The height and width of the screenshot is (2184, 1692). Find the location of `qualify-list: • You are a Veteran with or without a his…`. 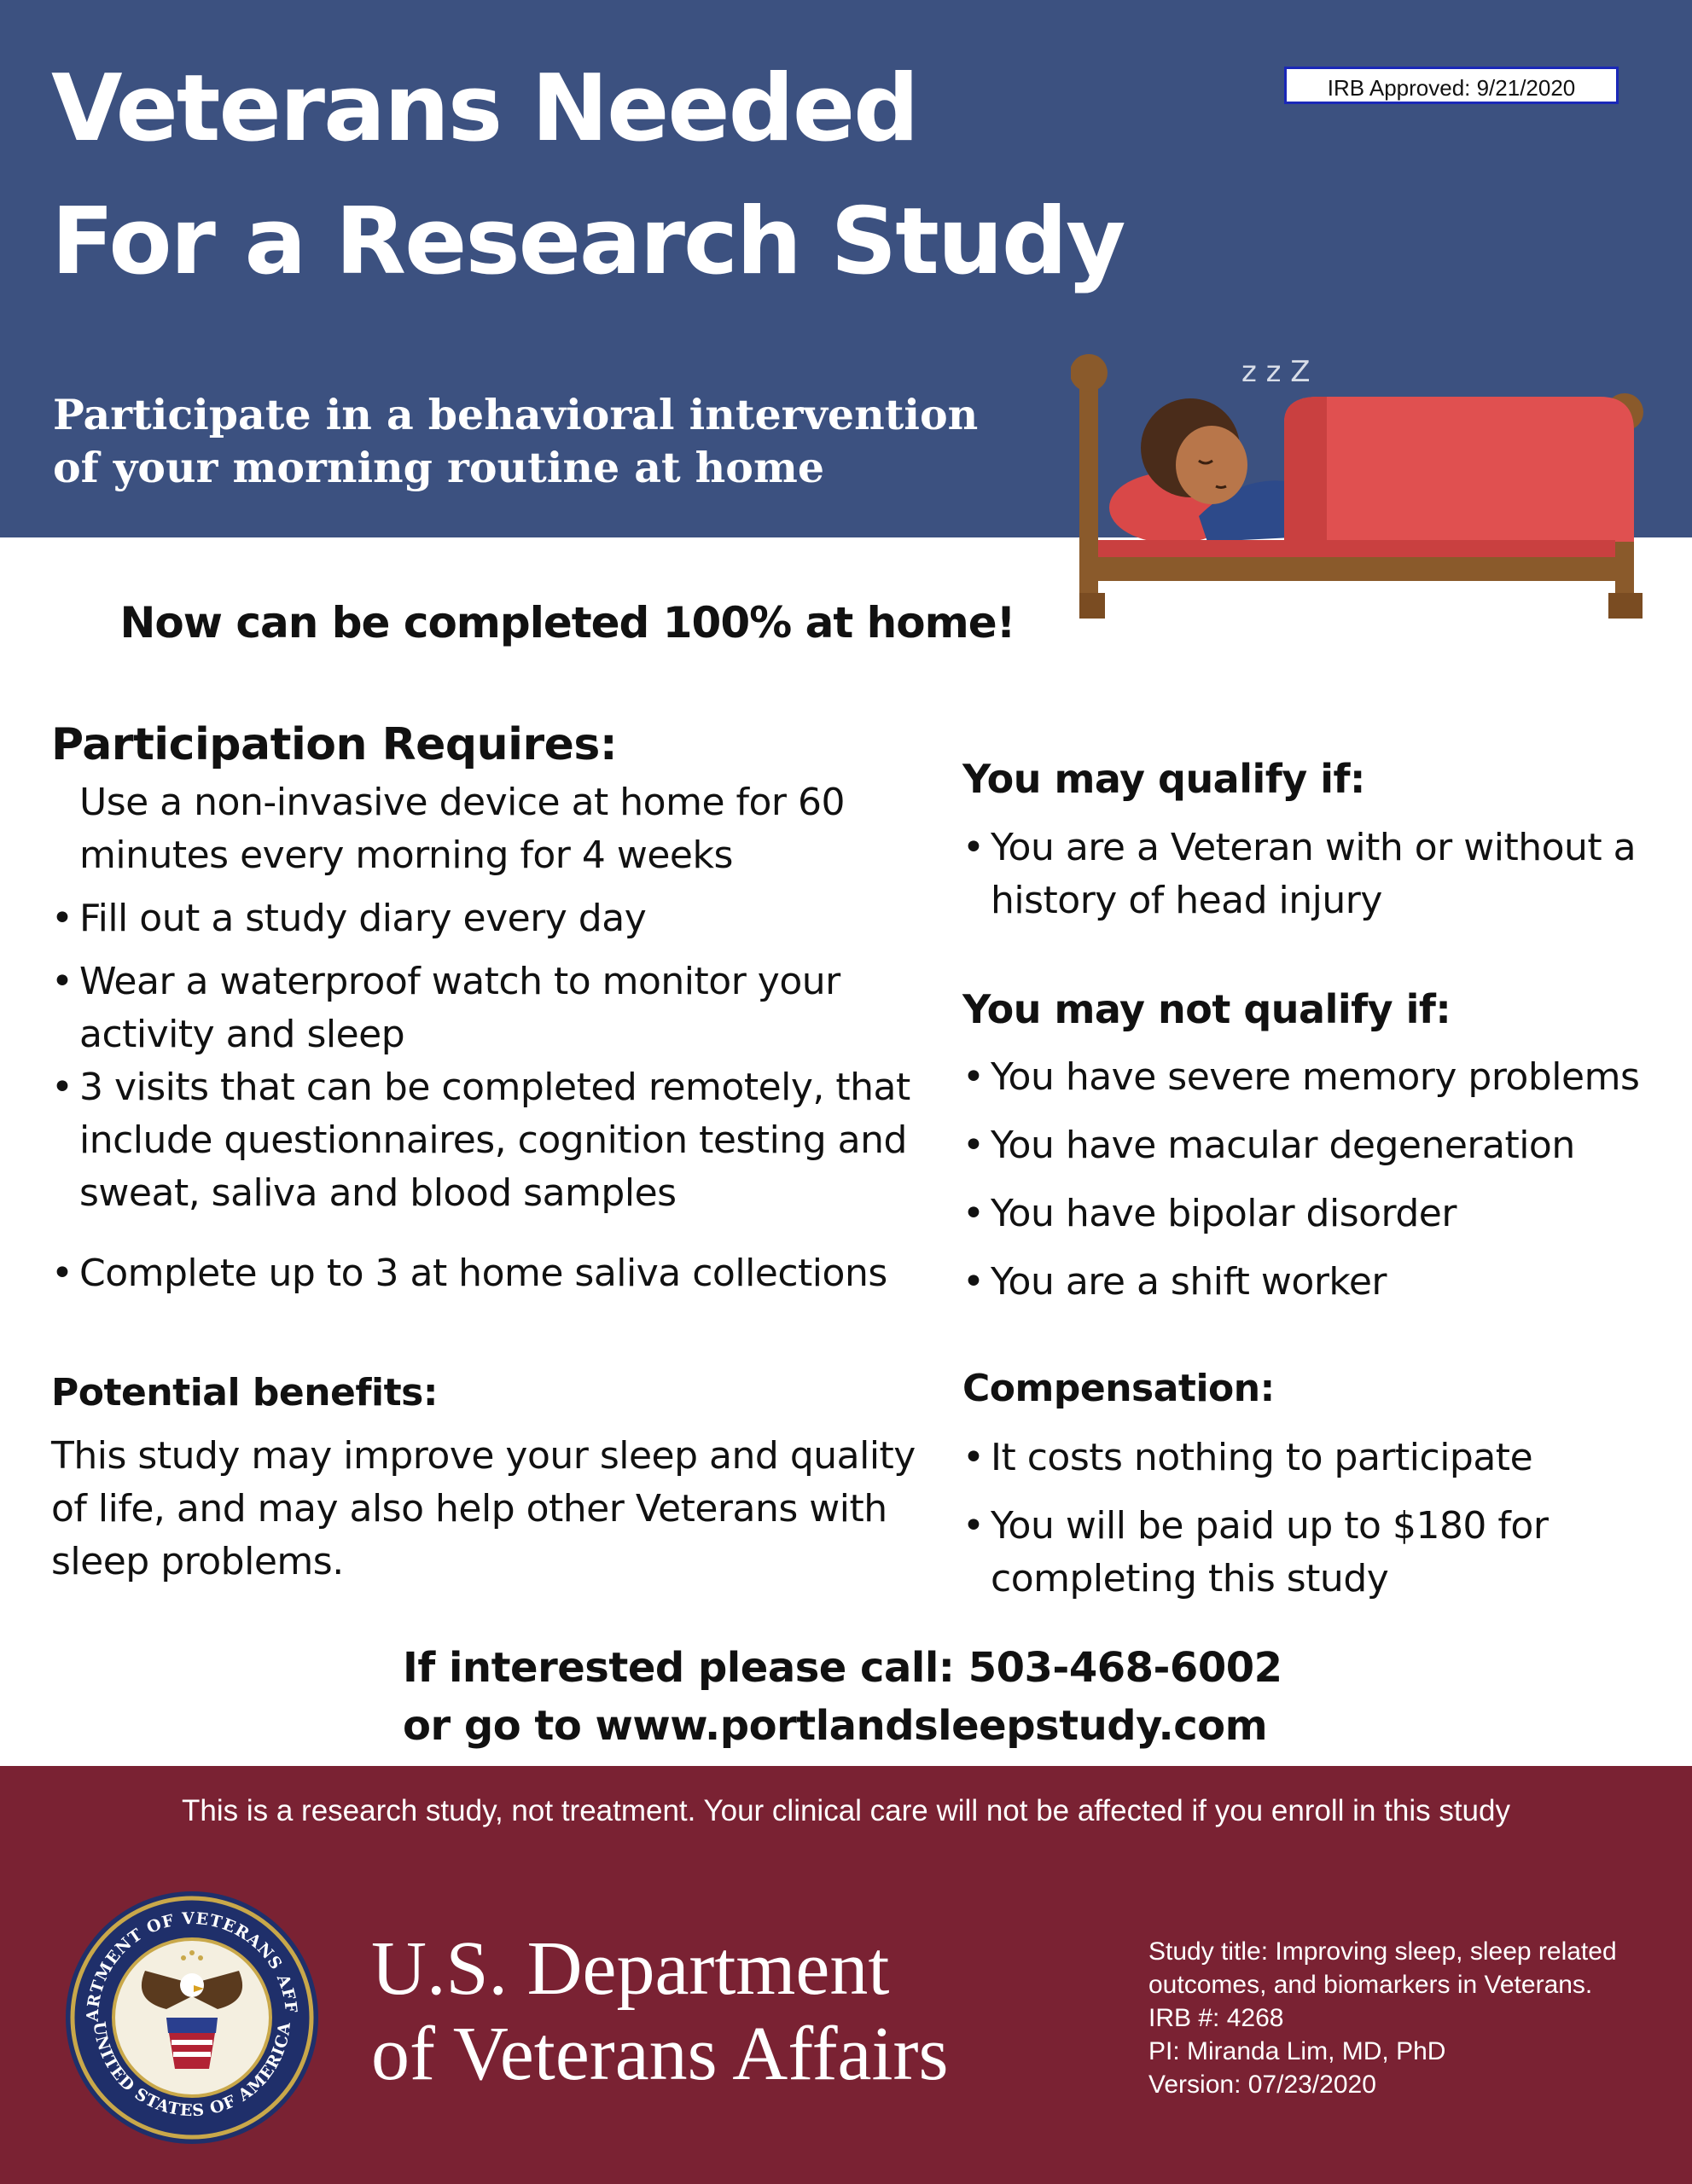

qualify-list: • You are a Veteran with or without a his… is located at coordinates (1316, 875).